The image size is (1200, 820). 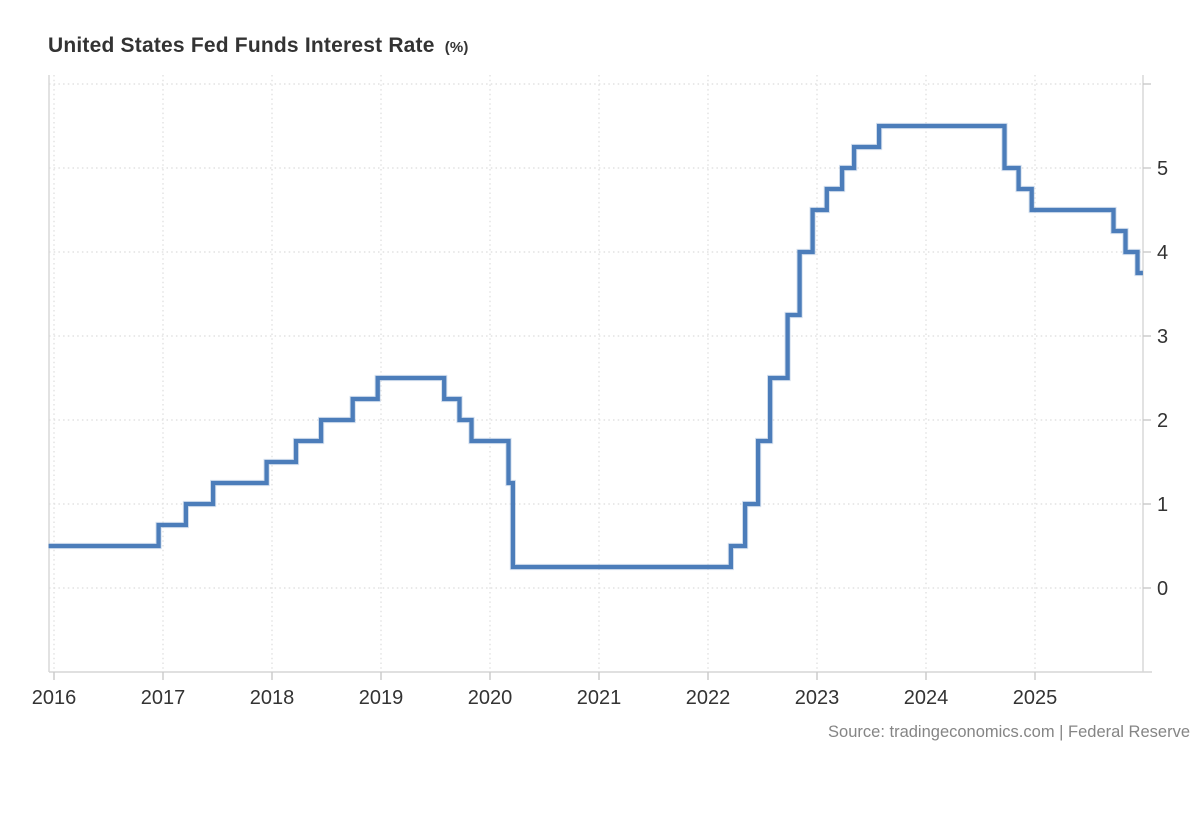 What do you see at coordinates (490, 698) in the screenshot?
I see `x-tick-label-2020: 2020` at bounding box center [490, 698].